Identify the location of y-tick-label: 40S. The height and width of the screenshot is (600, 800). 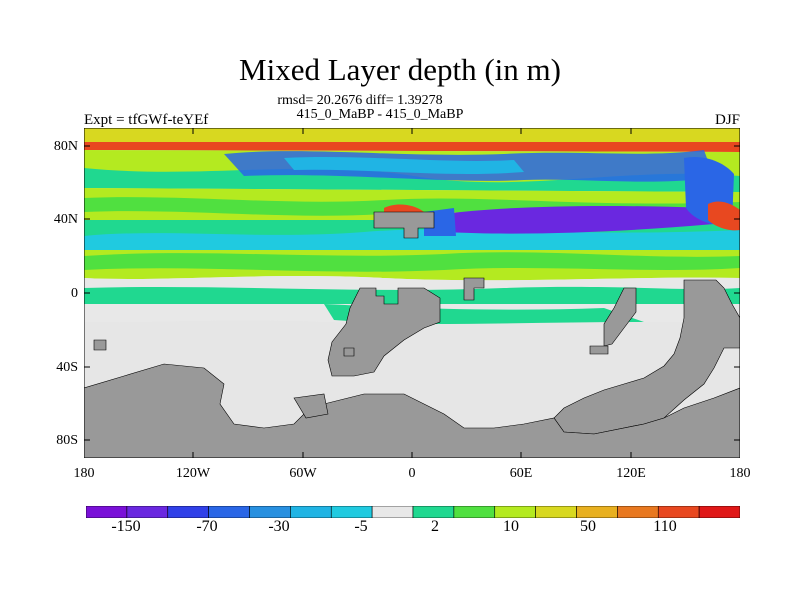
(67, 367).